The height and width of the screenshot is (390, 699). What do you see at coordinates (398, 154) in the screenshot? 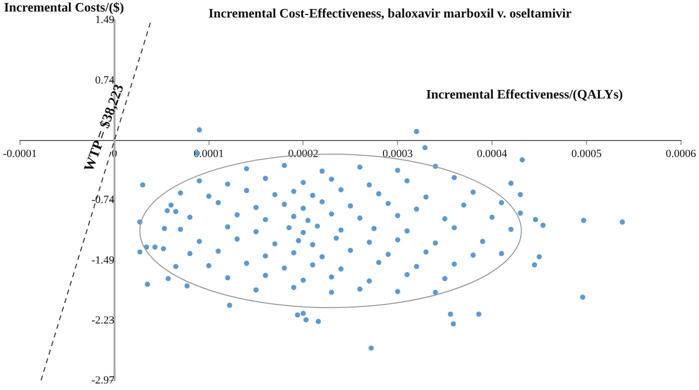
I see `x-tick-label: 0.0003` at bounding box center [398, 154].